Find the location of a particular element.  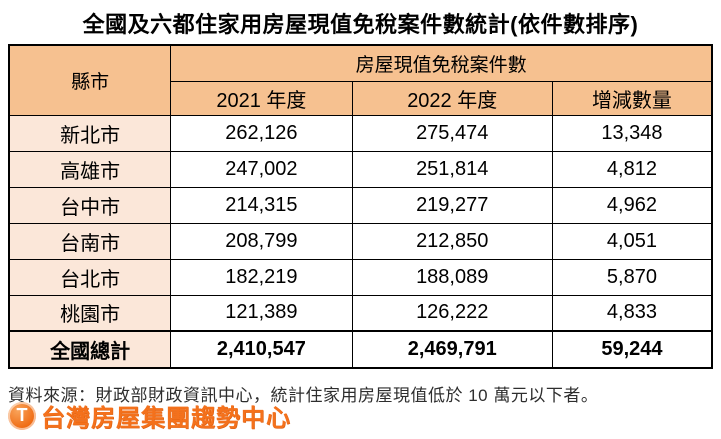

header-county-city: 縣市 is located at coordinates (90, 80).